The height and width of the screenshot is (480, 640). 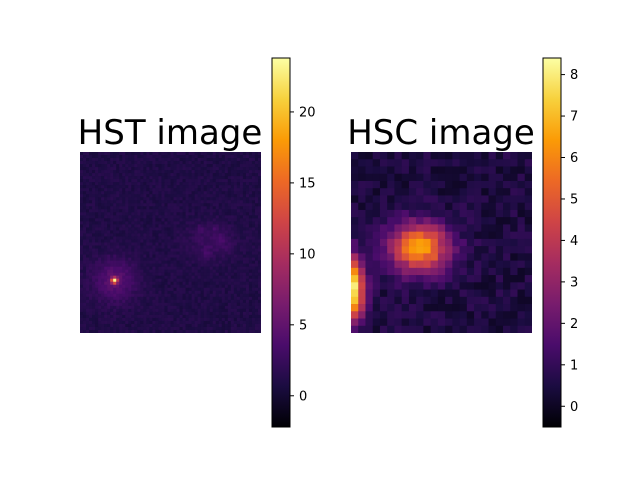 What do you see at coordinates (170, 133) in the screenshot?
I see `hst-title: HST image` at bounding box center [170, 133].